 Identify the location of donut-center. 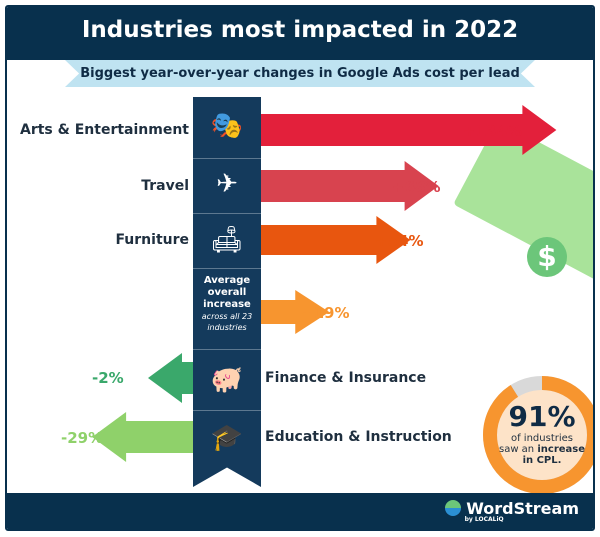
(542, 435).